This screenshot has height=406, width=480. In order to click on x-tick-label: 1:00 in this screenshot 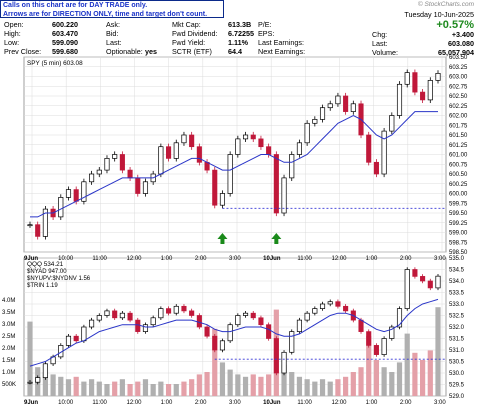, I will do `click(167, 259)`.